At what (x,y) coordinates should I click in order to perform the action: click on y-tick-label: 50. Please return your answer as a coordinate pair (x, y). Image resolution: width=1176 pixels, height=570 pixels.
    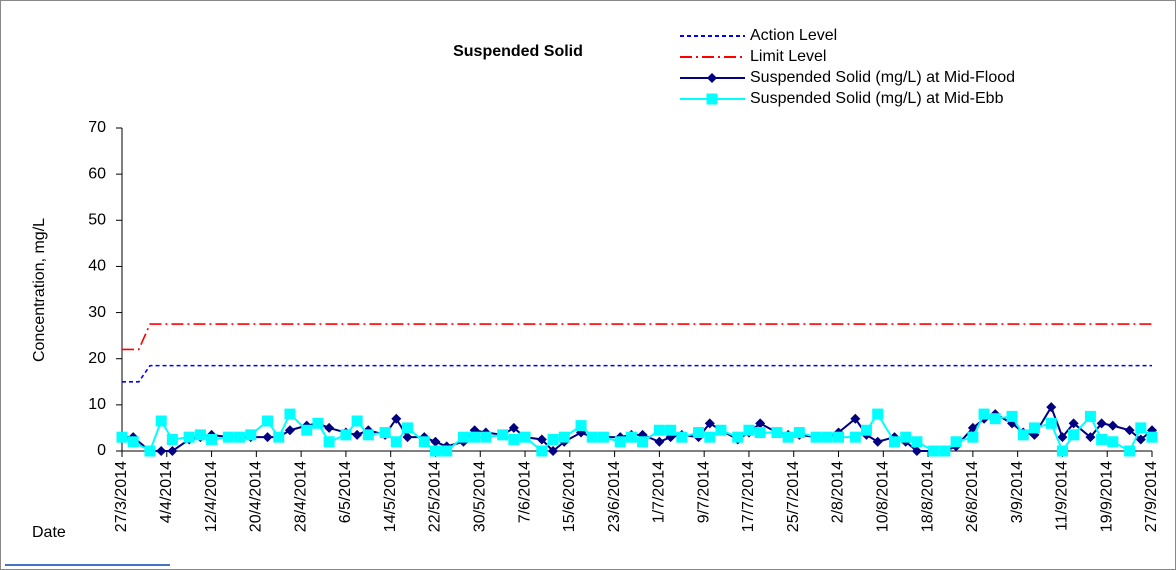
    Looking at the image, I should click on (97, 220).